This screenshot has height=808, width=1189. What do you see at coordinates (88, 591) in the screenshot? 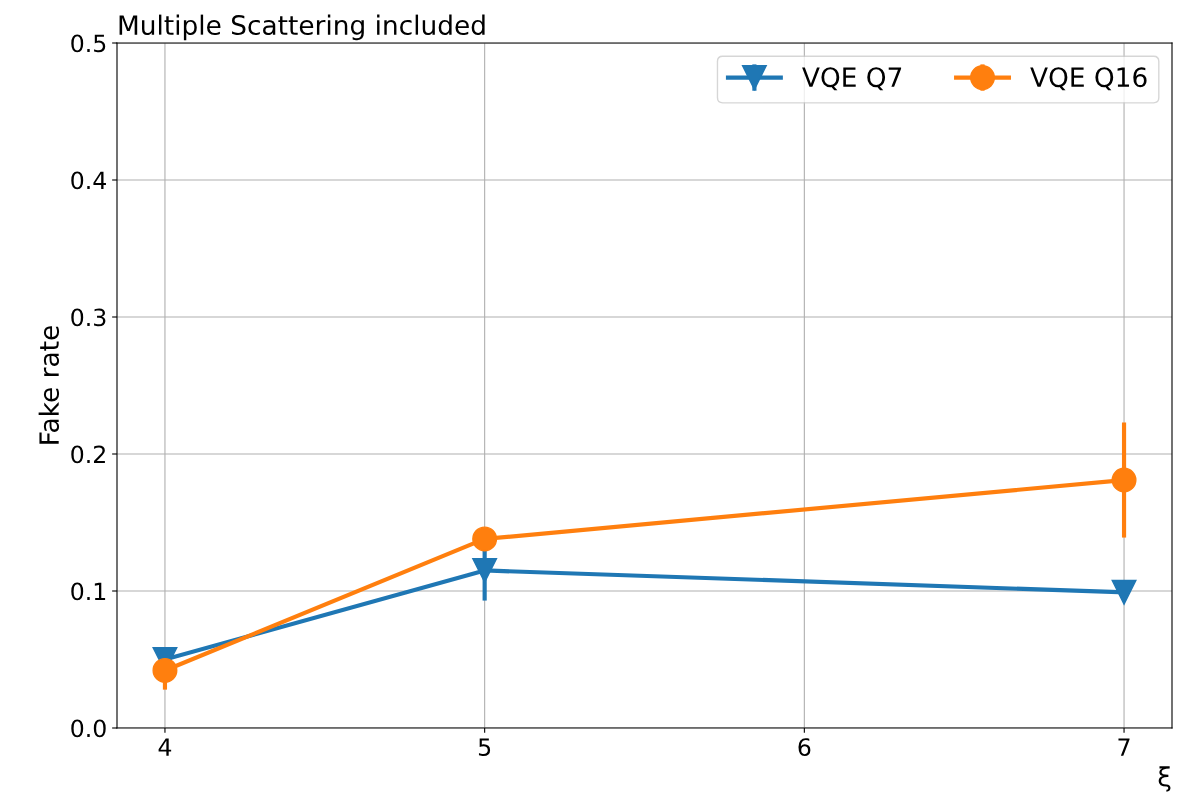
I see `y-tick-label: 0.1` at bounding box center [88, 591].